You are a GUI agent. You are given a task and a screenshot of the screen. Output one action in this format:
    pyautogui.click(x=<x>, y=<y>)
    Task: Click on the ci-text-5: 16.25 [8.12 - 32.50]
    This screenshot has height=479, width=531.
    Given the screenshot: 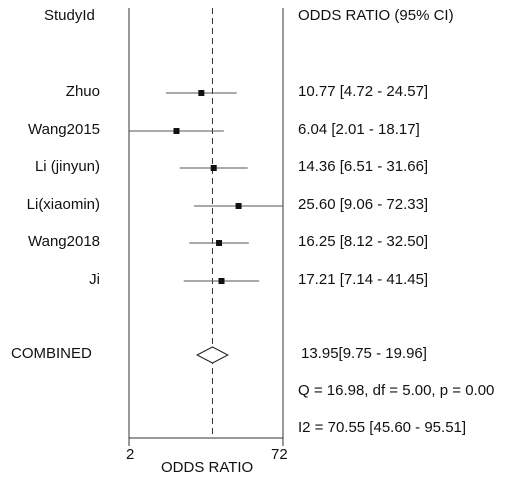 What is the action you would take?
    pyautogui.click(x=363, y=241)
    